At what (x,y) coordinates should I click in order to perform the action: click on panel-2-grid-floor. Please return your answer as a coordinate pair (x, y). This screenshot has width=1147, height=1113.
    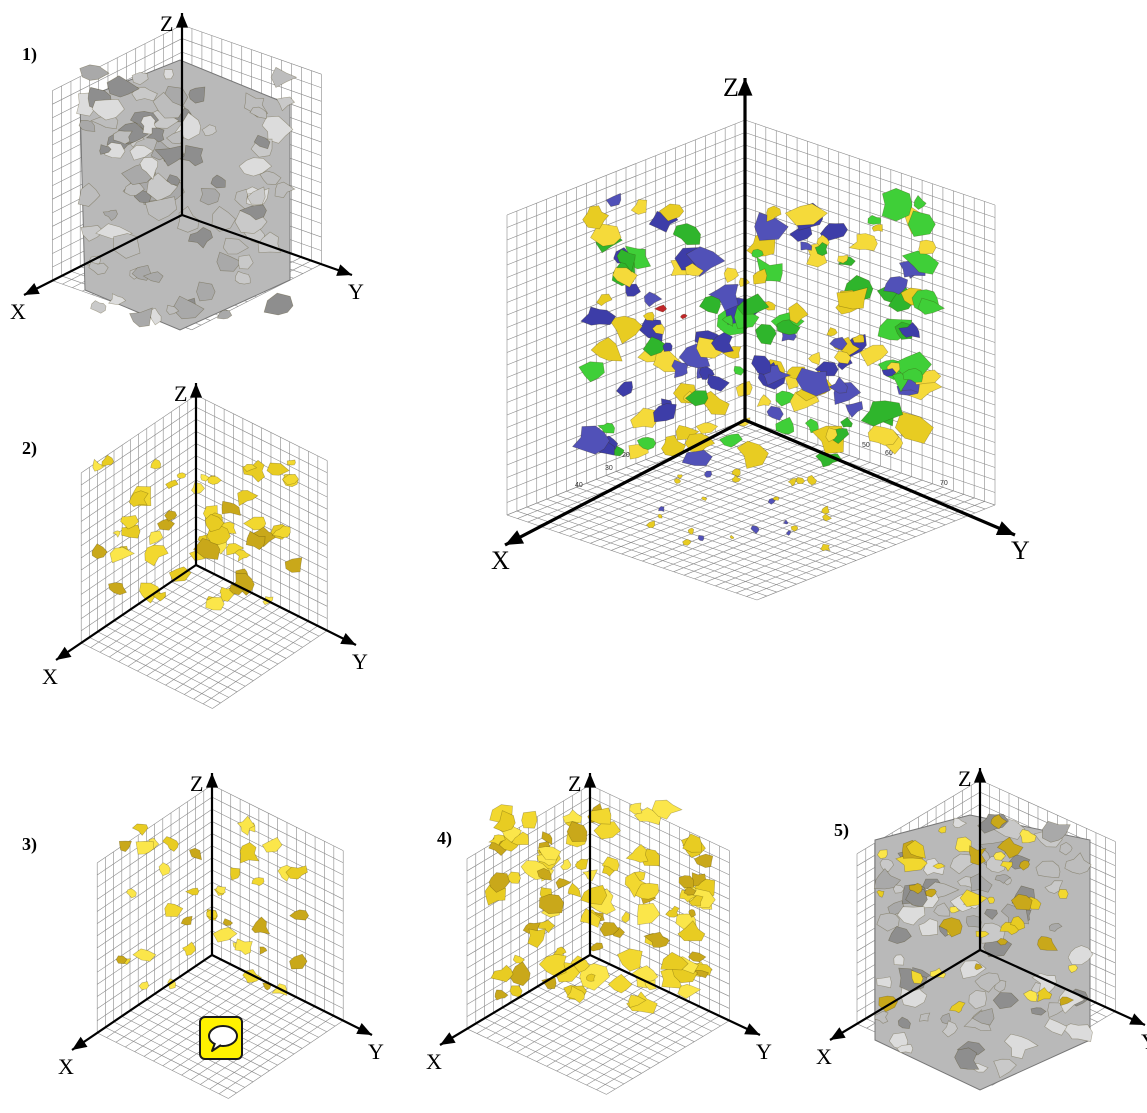
    Looking at the image, I should click on (204, 636).